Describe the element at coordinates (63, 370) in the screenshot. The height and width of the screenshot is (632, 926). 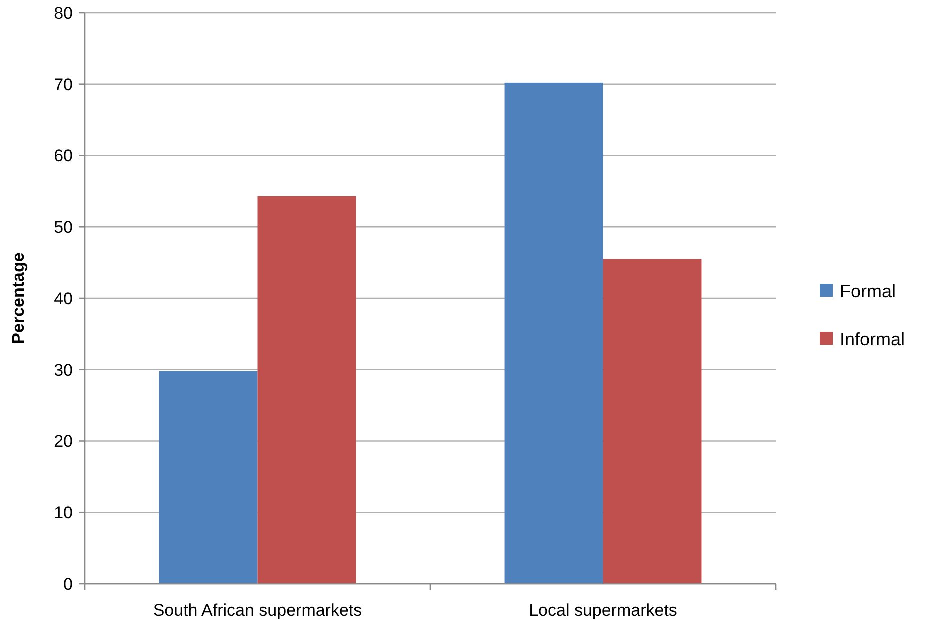
I see `y-tick-label: 30` at that location.